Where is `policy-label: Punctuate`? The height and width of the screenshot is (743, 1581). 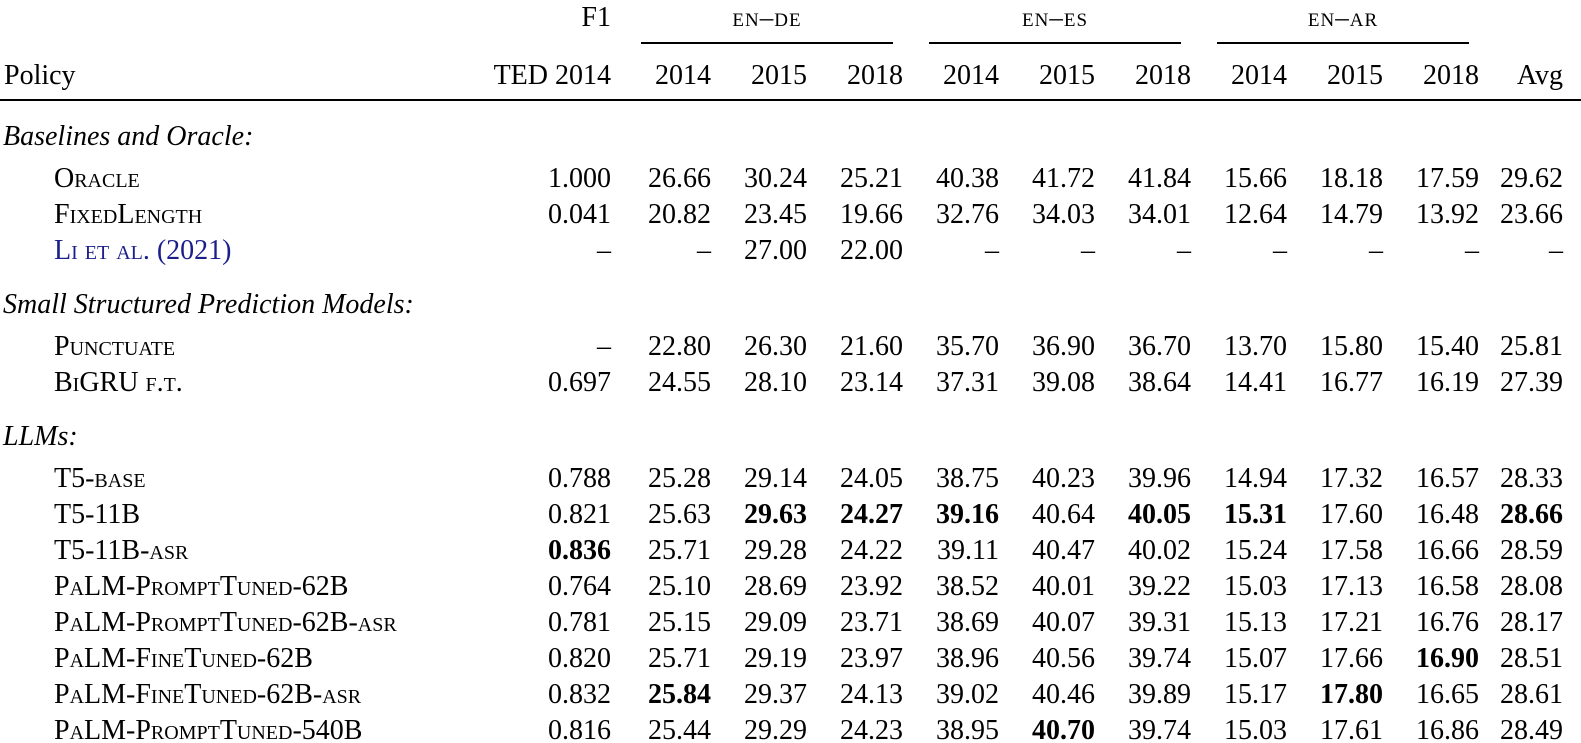
policy-label: Punctuate is located at coordinates (115, 346).